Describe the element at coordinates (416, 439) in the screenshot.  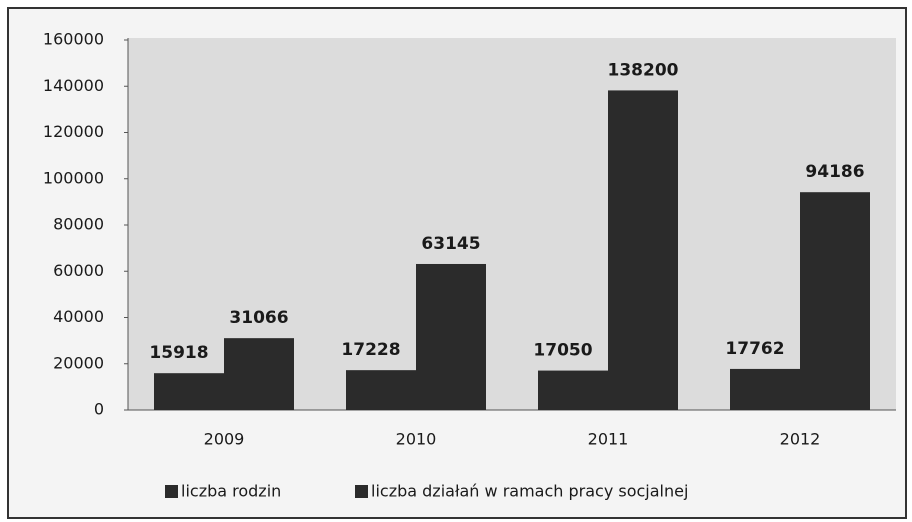
I see `x-tick-label: 2010` at that location.